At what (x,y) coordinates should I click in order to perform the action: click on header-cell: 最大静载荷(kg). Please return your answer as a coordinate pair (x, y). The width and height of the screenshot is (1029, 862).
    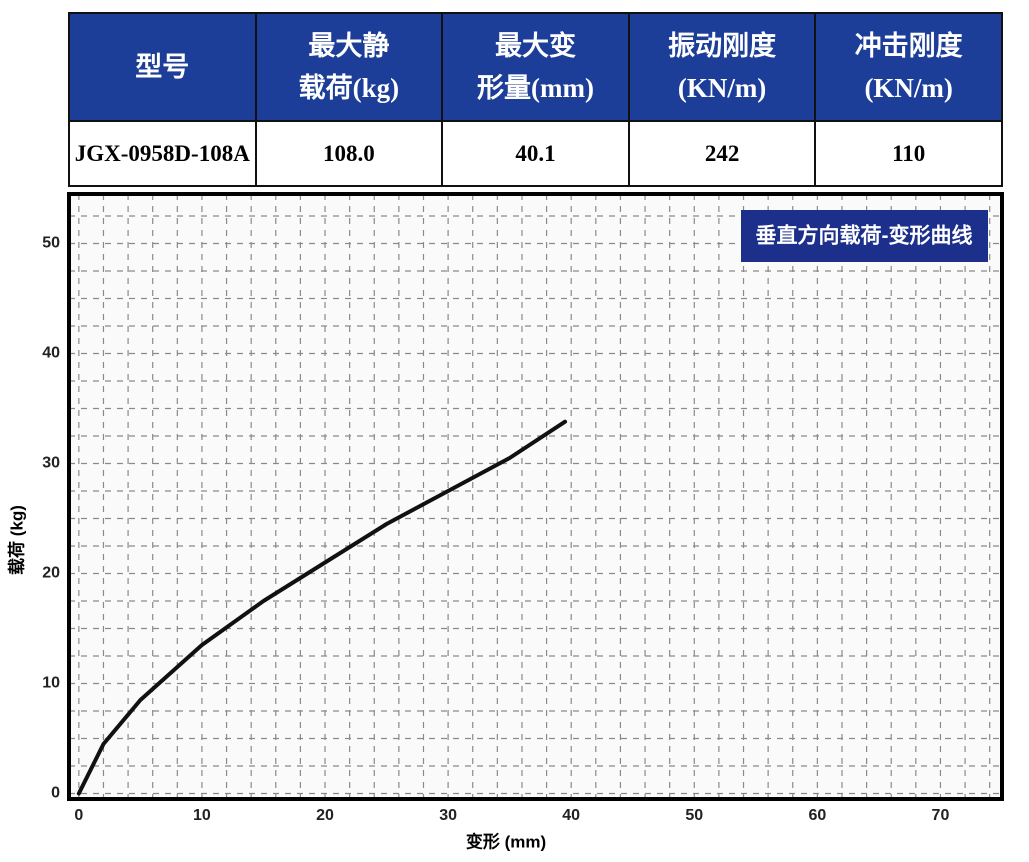
    Looking at the image, I should click on (349, 67).